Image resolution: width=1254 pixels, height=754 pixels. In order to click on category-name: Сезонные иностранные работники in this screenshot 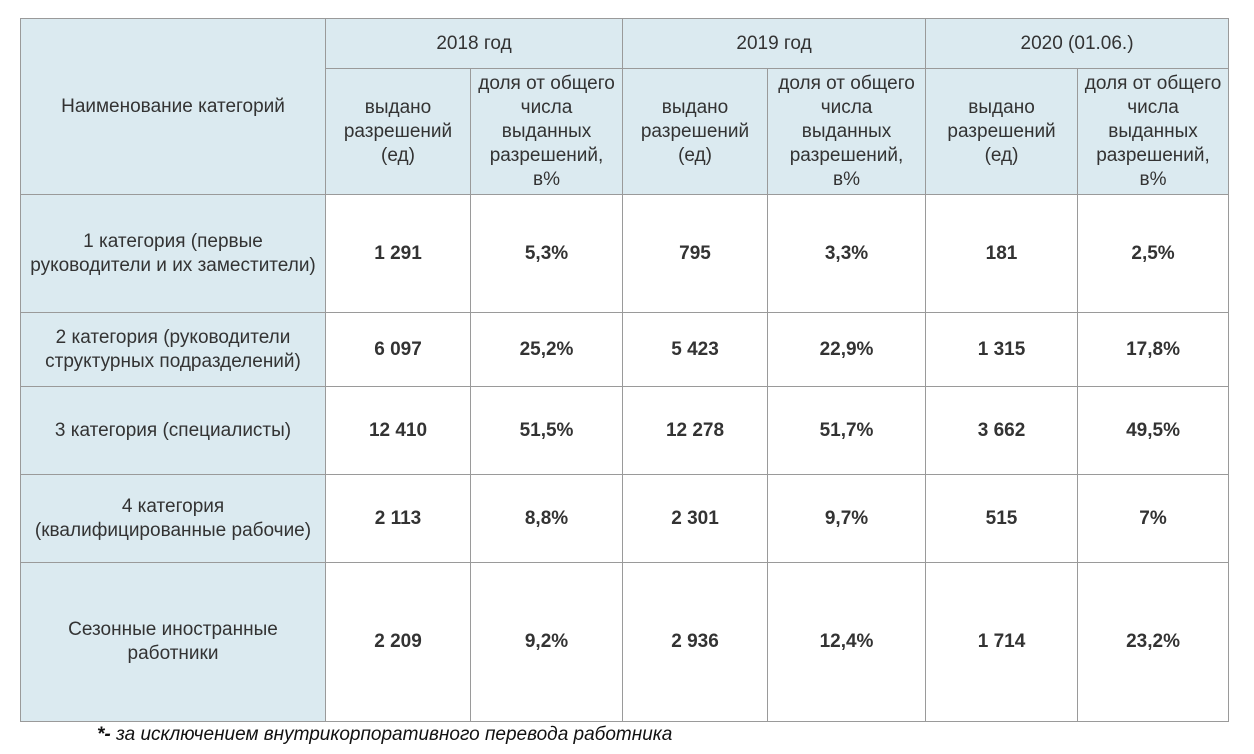, I will do `click(173, 642)`.